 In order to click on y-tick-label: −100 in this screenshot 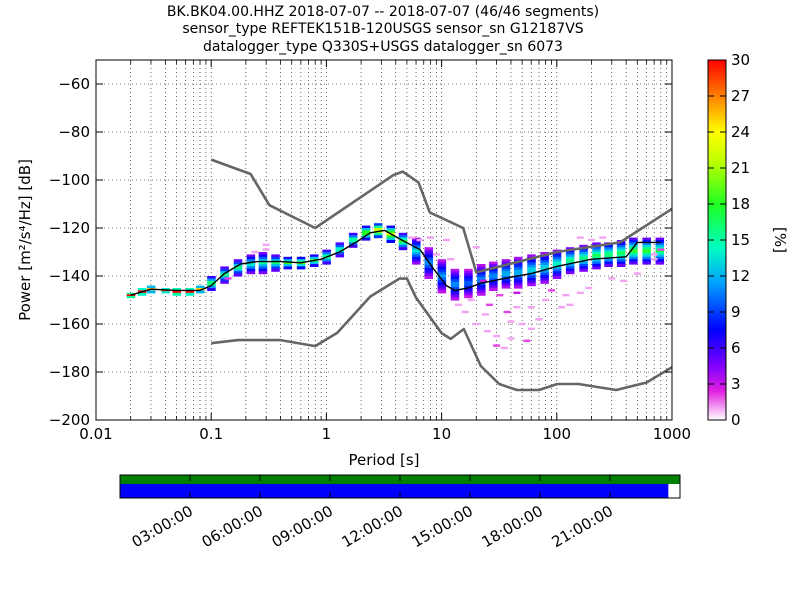, I will do `click(69, 180)`.